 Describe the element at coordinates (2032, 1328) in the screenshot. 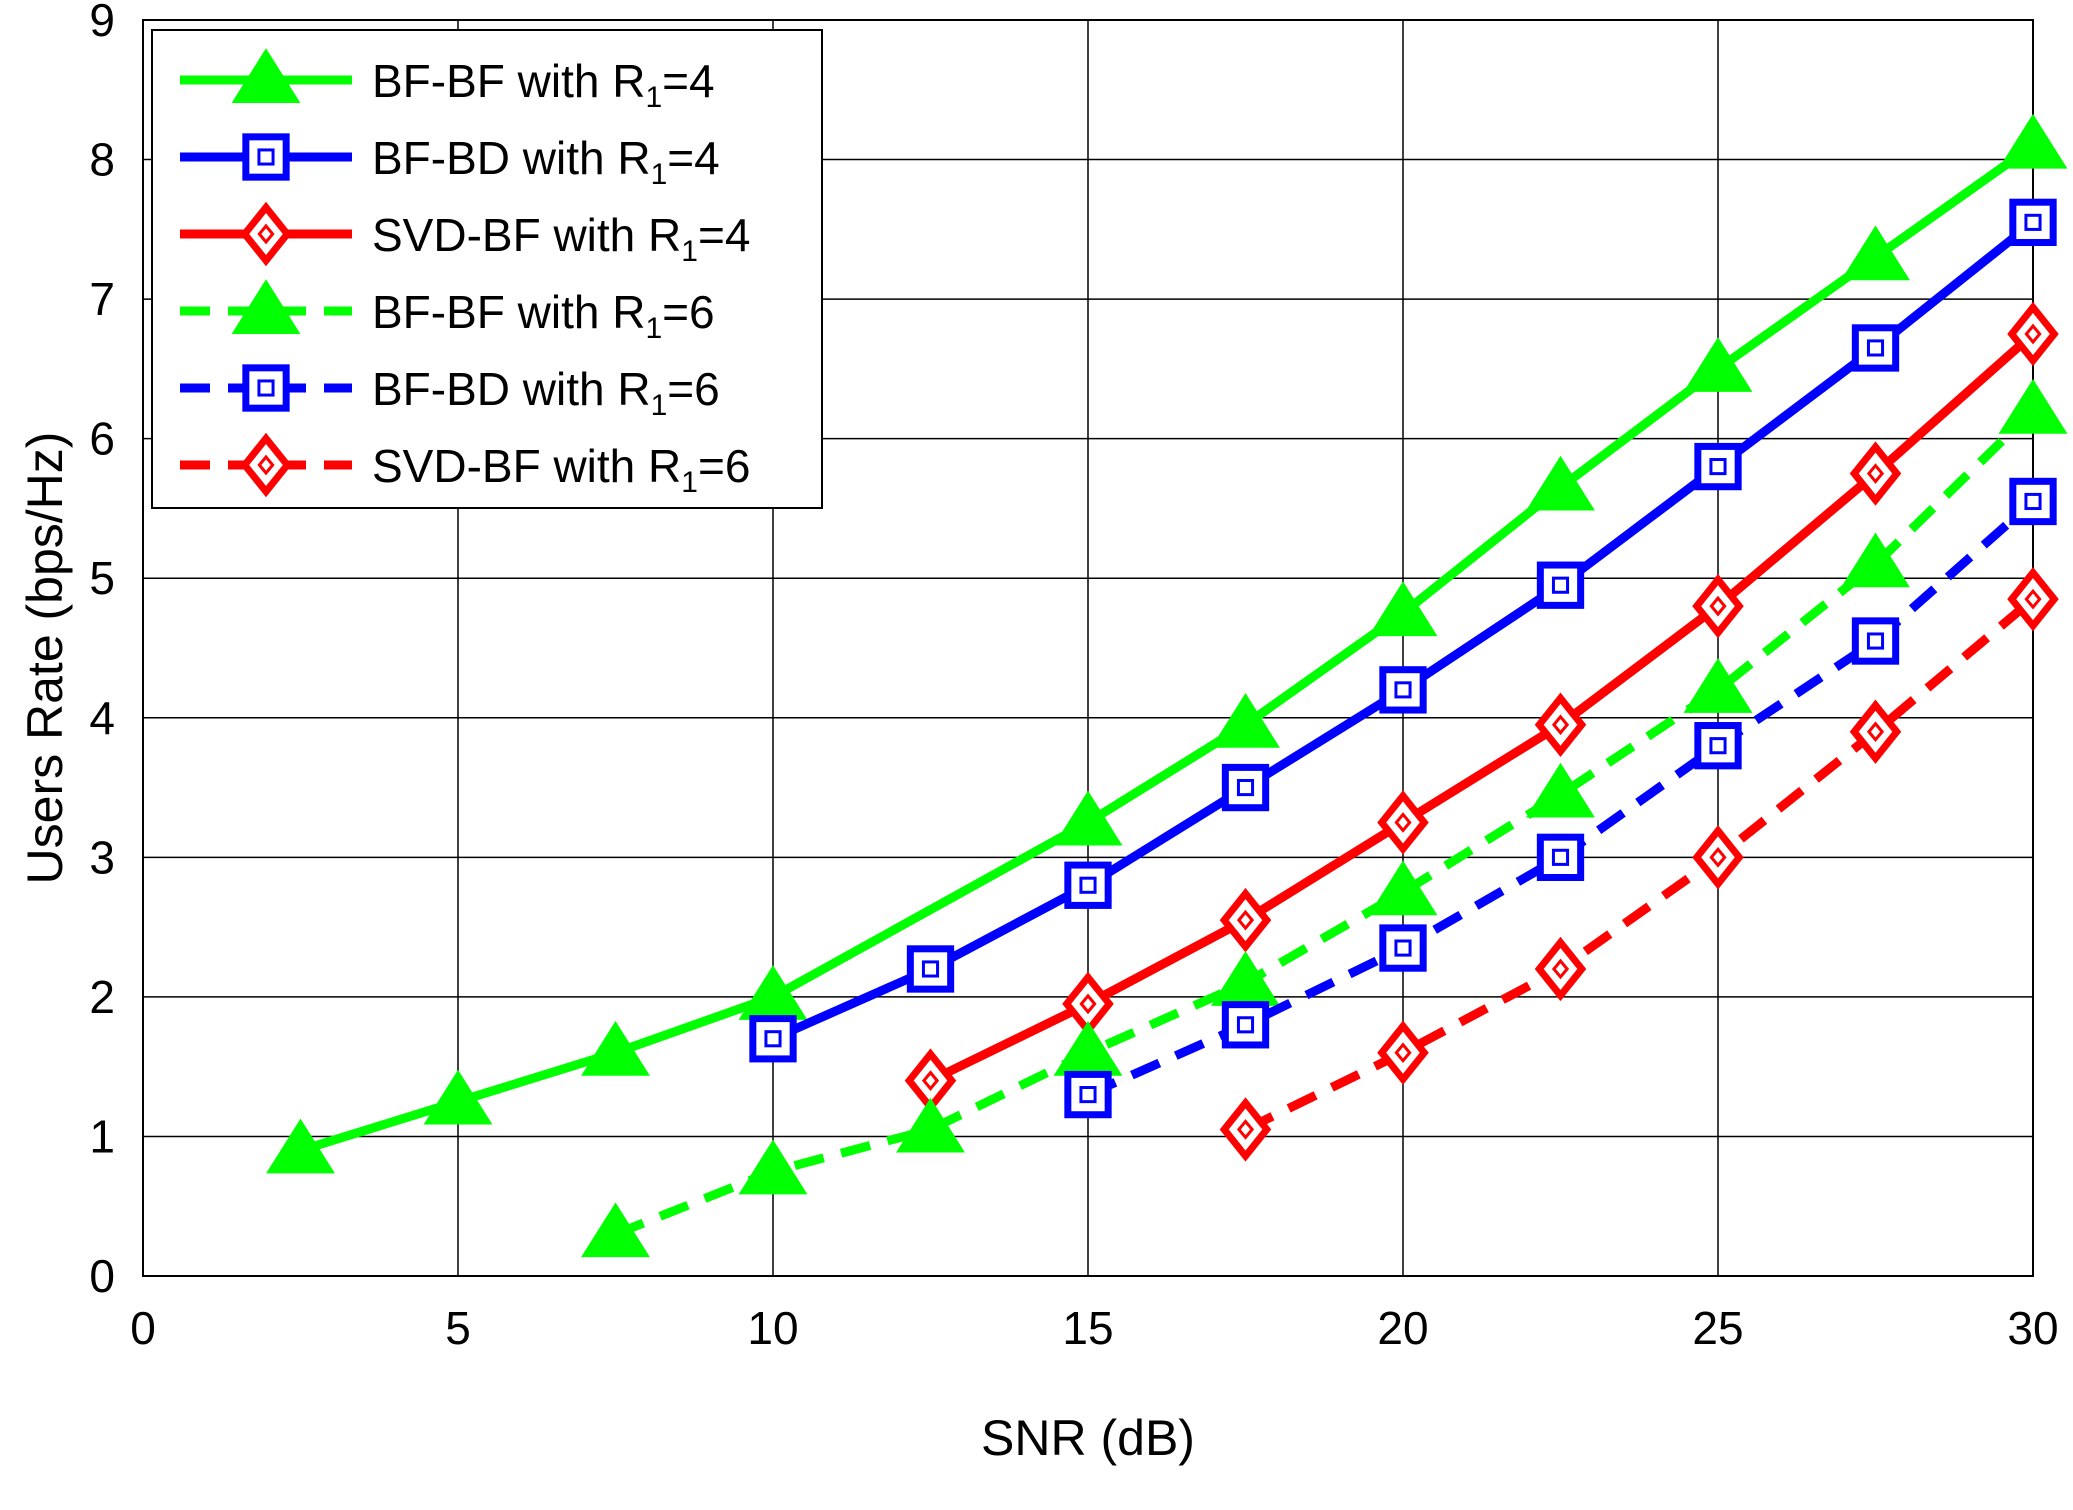

I see `x-tick-label: 30` at that location.